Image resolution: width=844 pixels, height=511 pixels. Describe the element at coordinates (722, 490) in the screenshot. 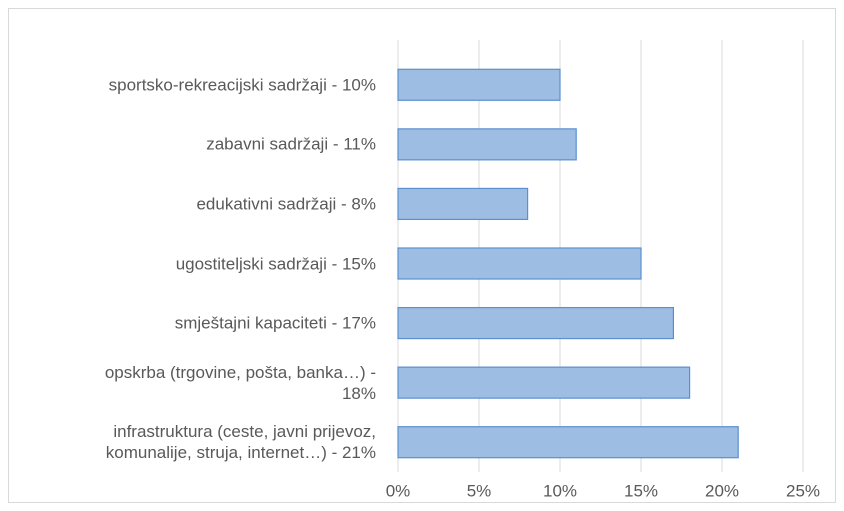

I see `x-tick-label: 20%` at that location.